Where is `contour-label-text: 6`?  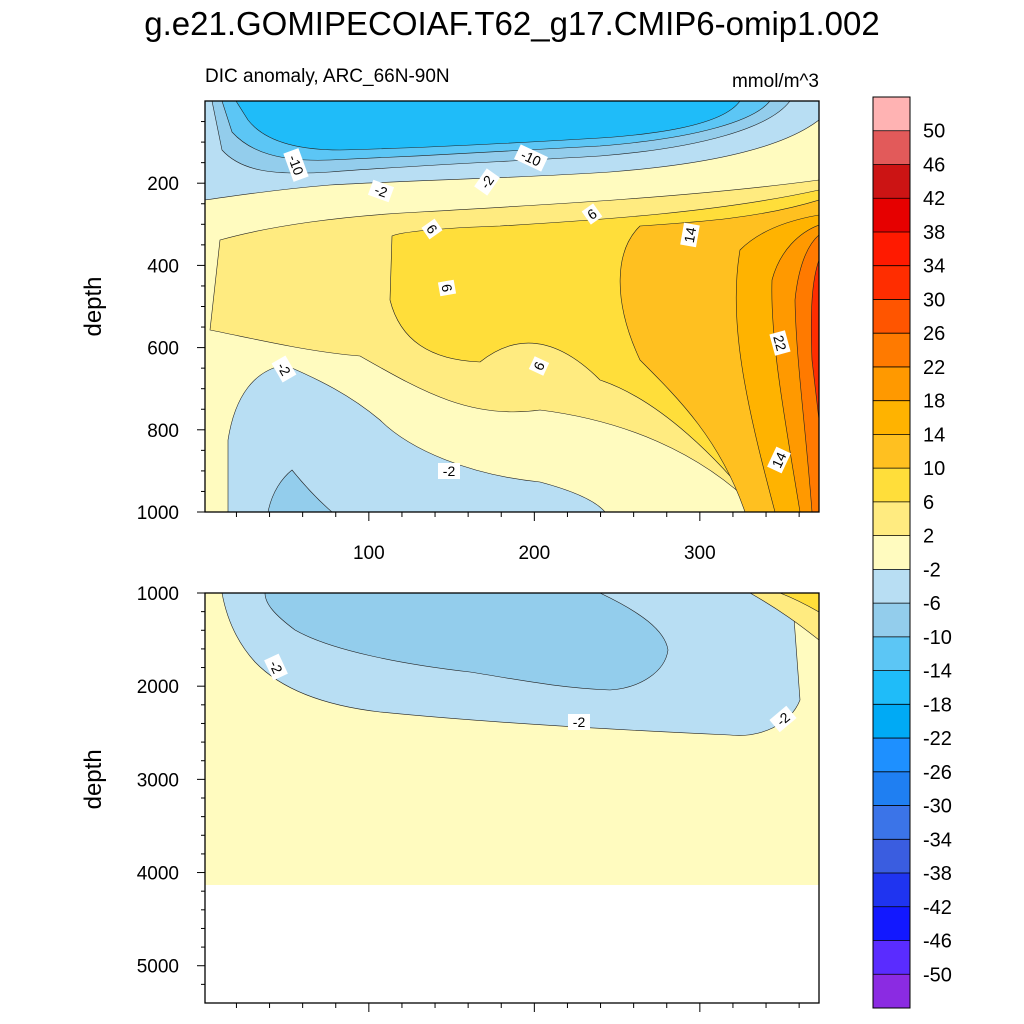 contour-label-text: 6 is located at coordinates (446, 288).